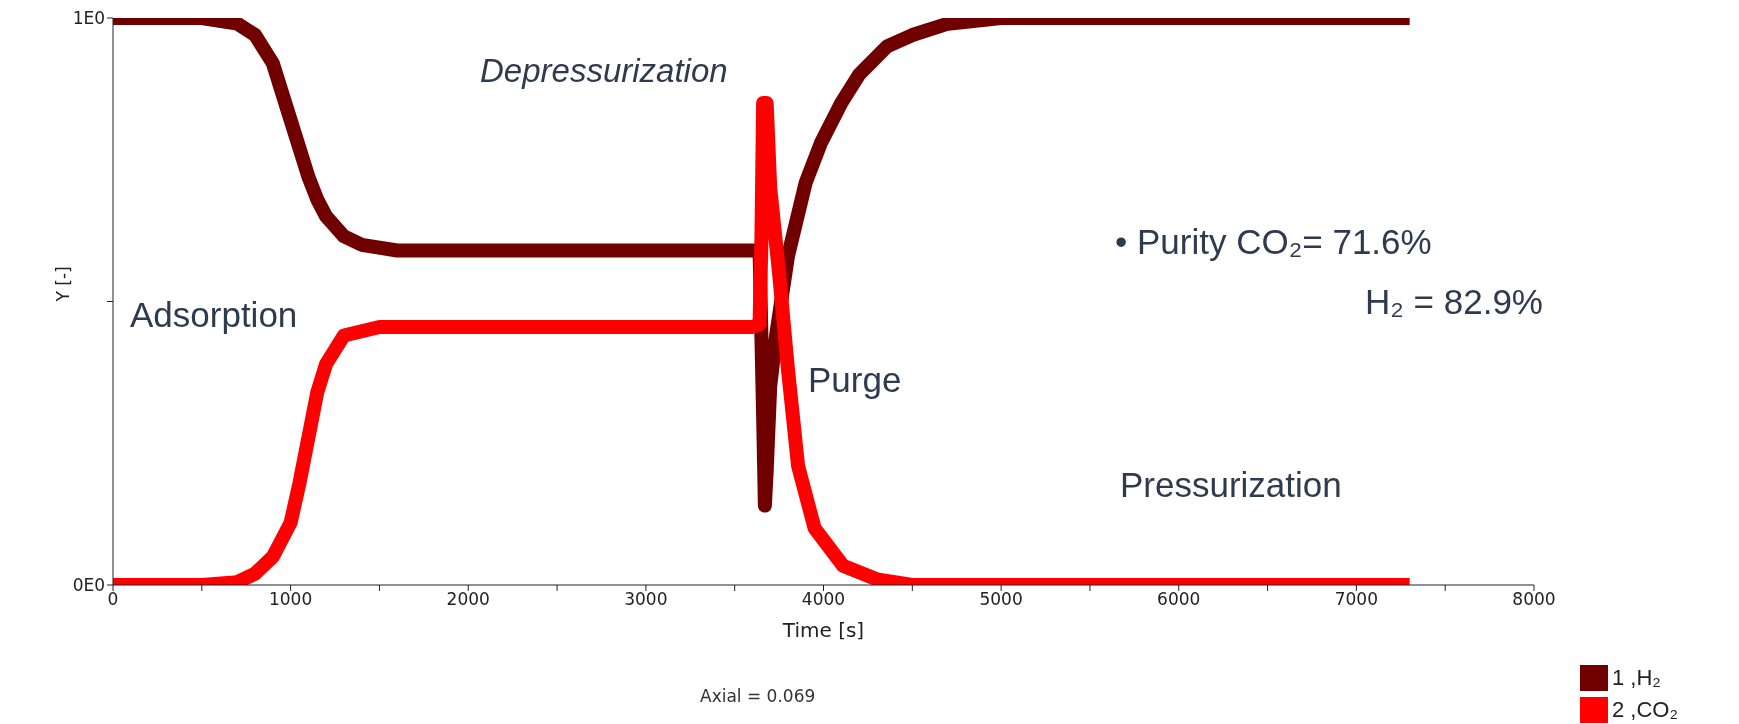  I want to click on y-axis-title: Y [-], so click(63, 284).